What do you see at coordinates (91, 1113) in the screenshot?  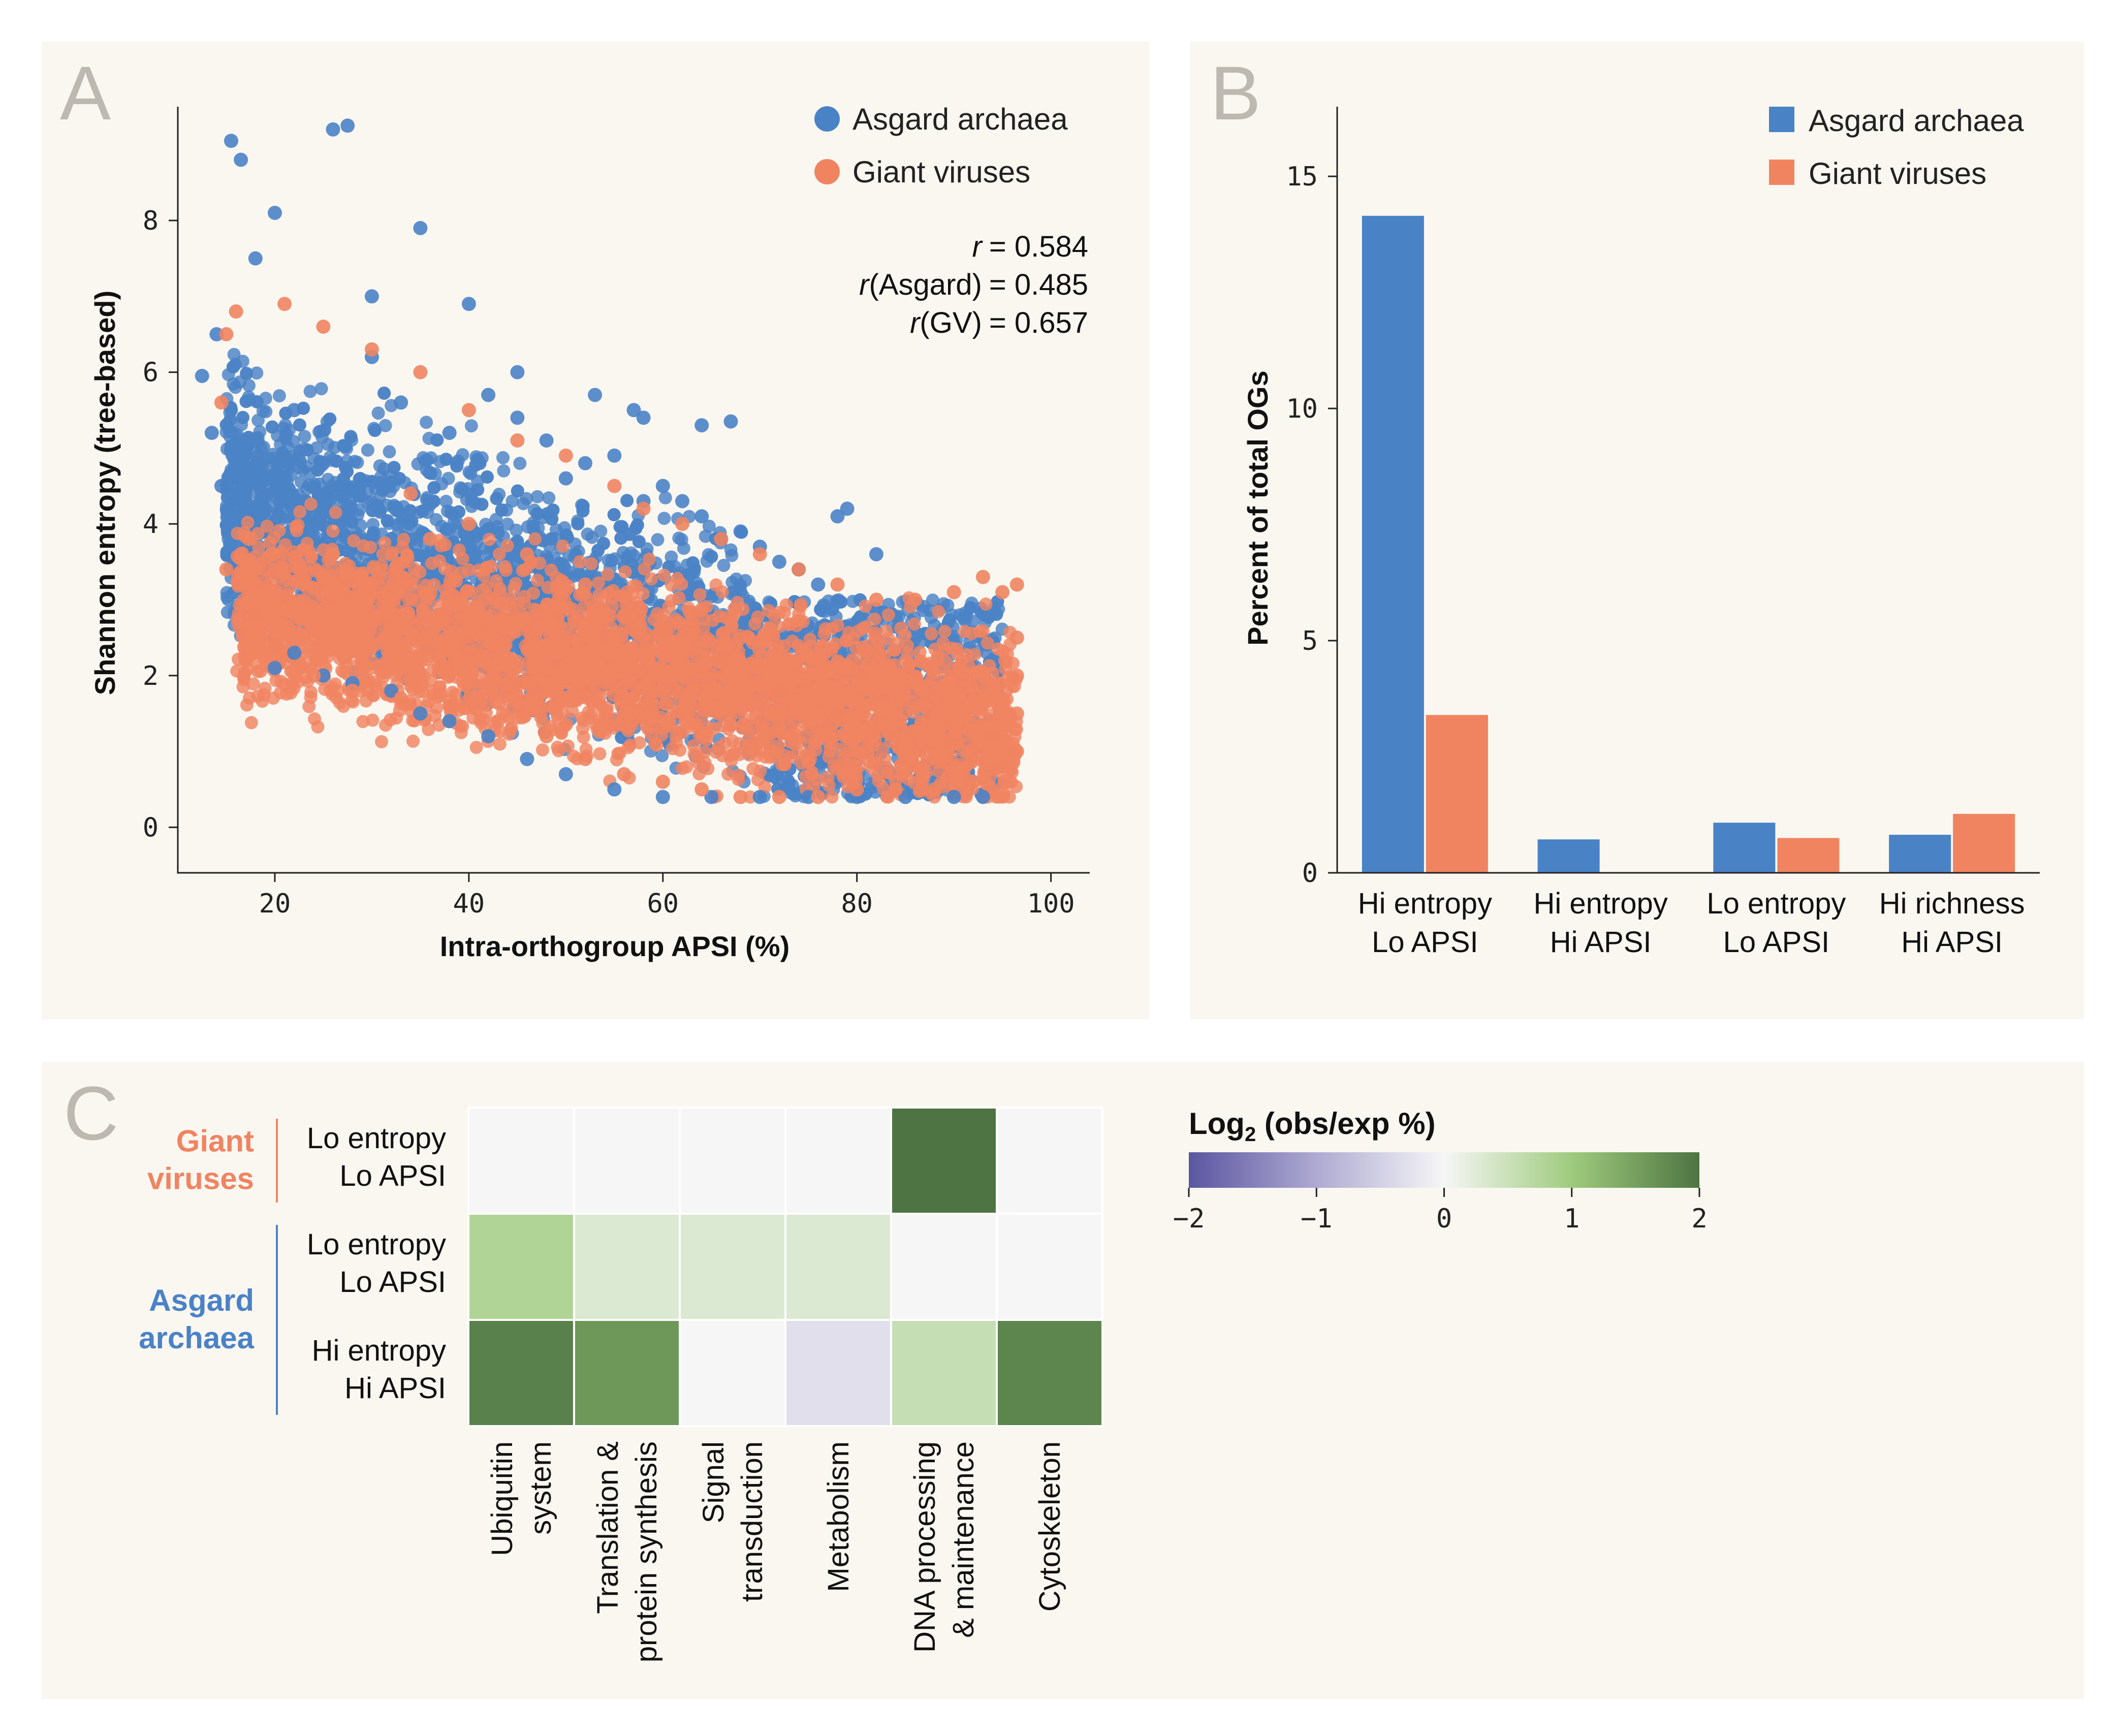 I see `panel-letter-c: C` at bounding box center [91, 1113].